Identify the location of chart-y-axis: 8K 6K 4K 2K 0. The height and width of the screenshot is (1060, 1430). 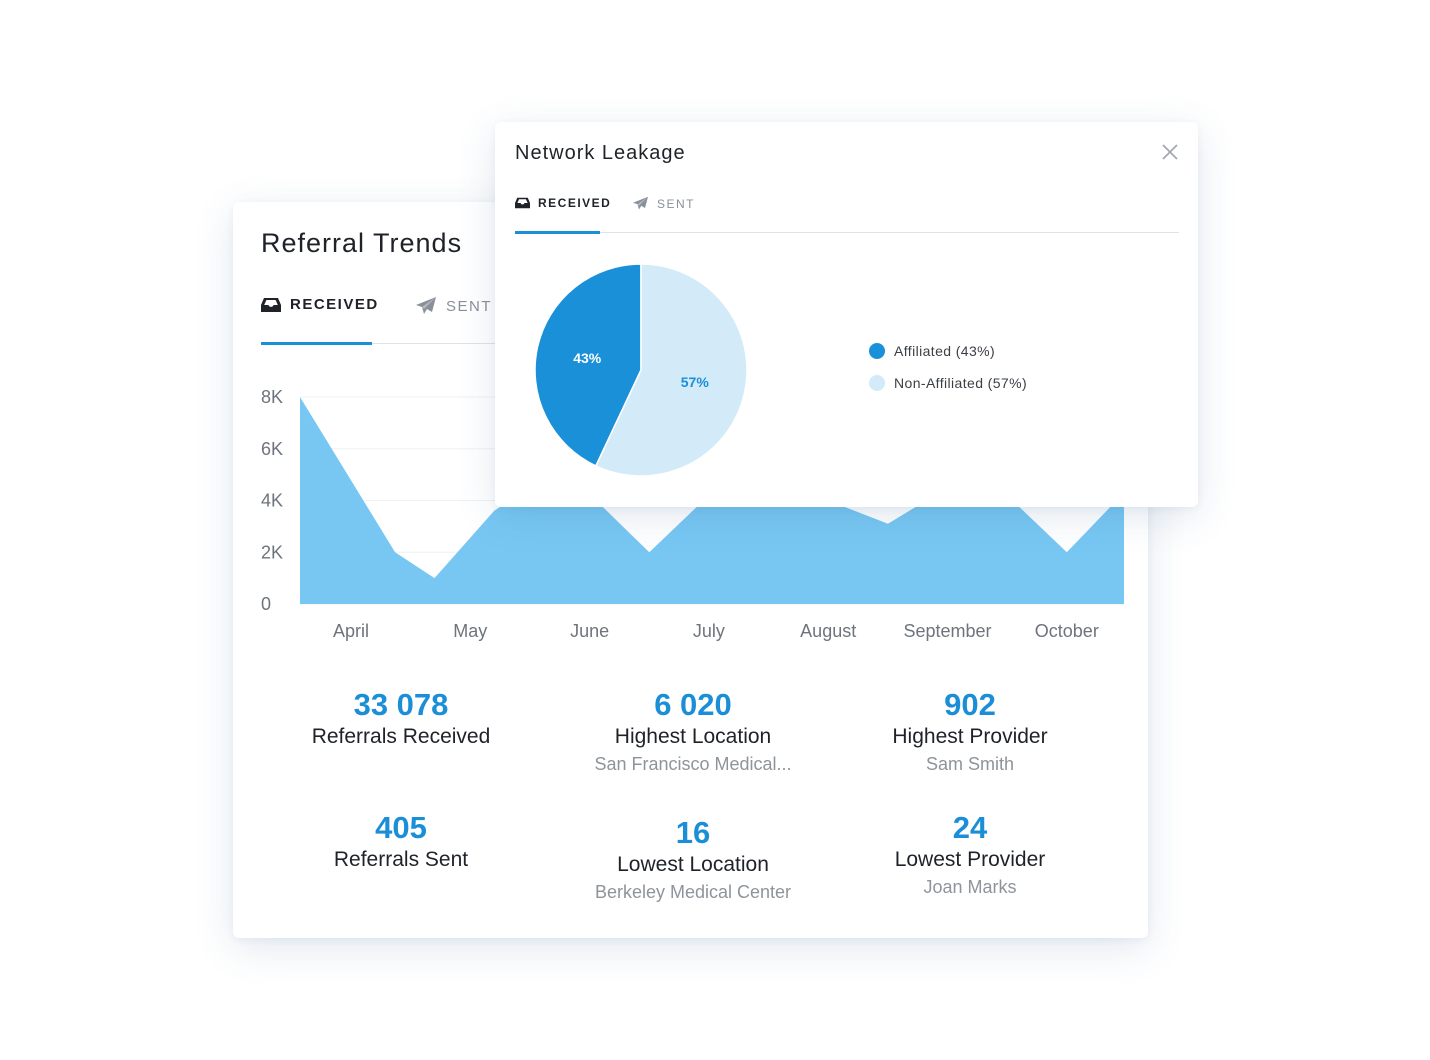
(272, 500).